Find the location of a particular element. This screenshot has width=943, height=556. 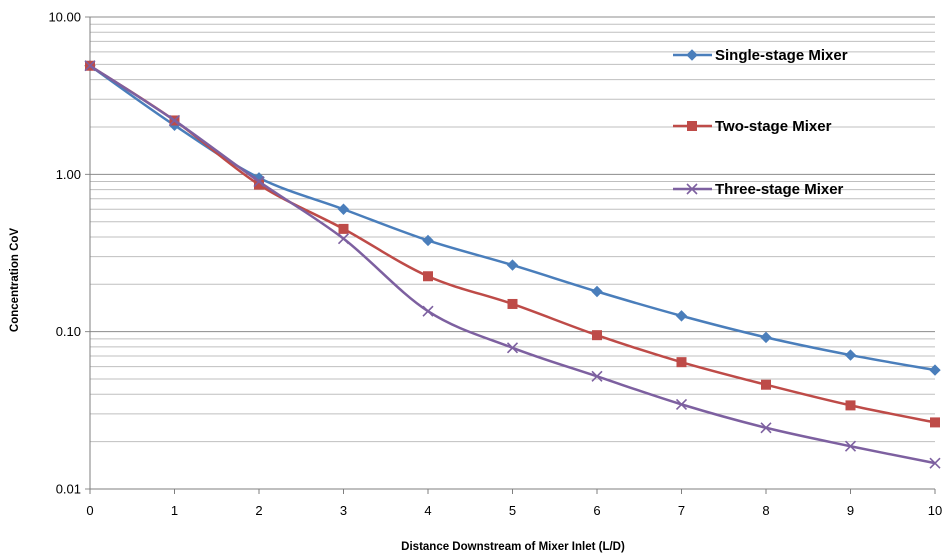

x-tick-label: 9 is located at coordinates (850, 510).